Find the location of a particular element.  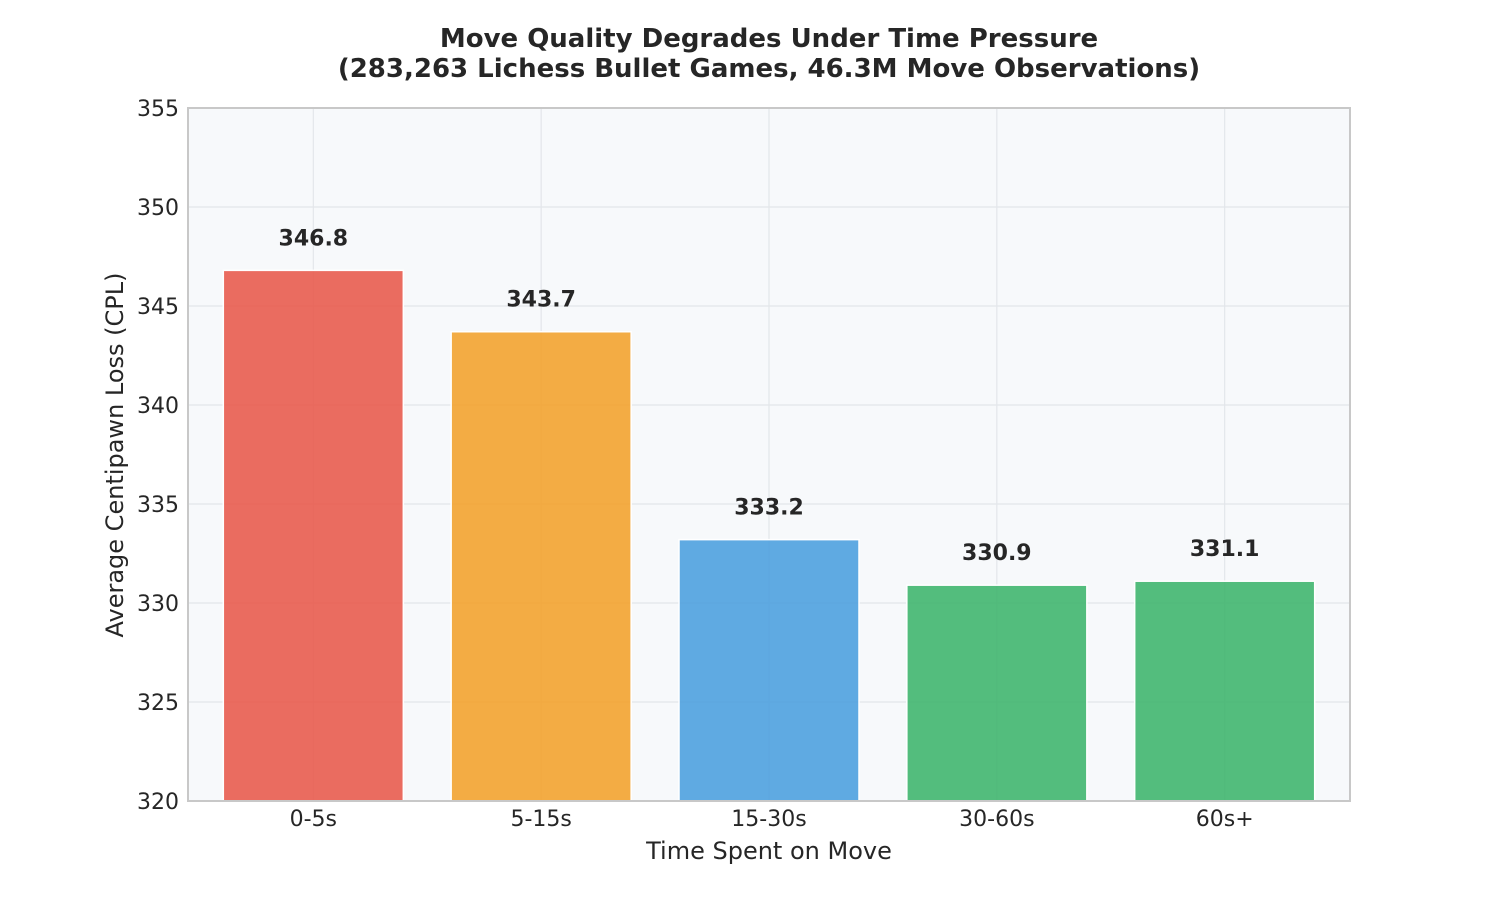

x-tick-label: 15-30s is located at coordinates (768, 819).